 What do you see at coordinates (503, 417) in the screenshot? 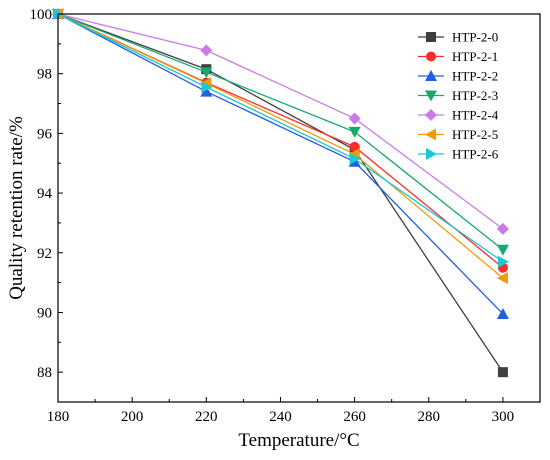
I see `x-tick-label: 300` at bounding box center [503, 417].